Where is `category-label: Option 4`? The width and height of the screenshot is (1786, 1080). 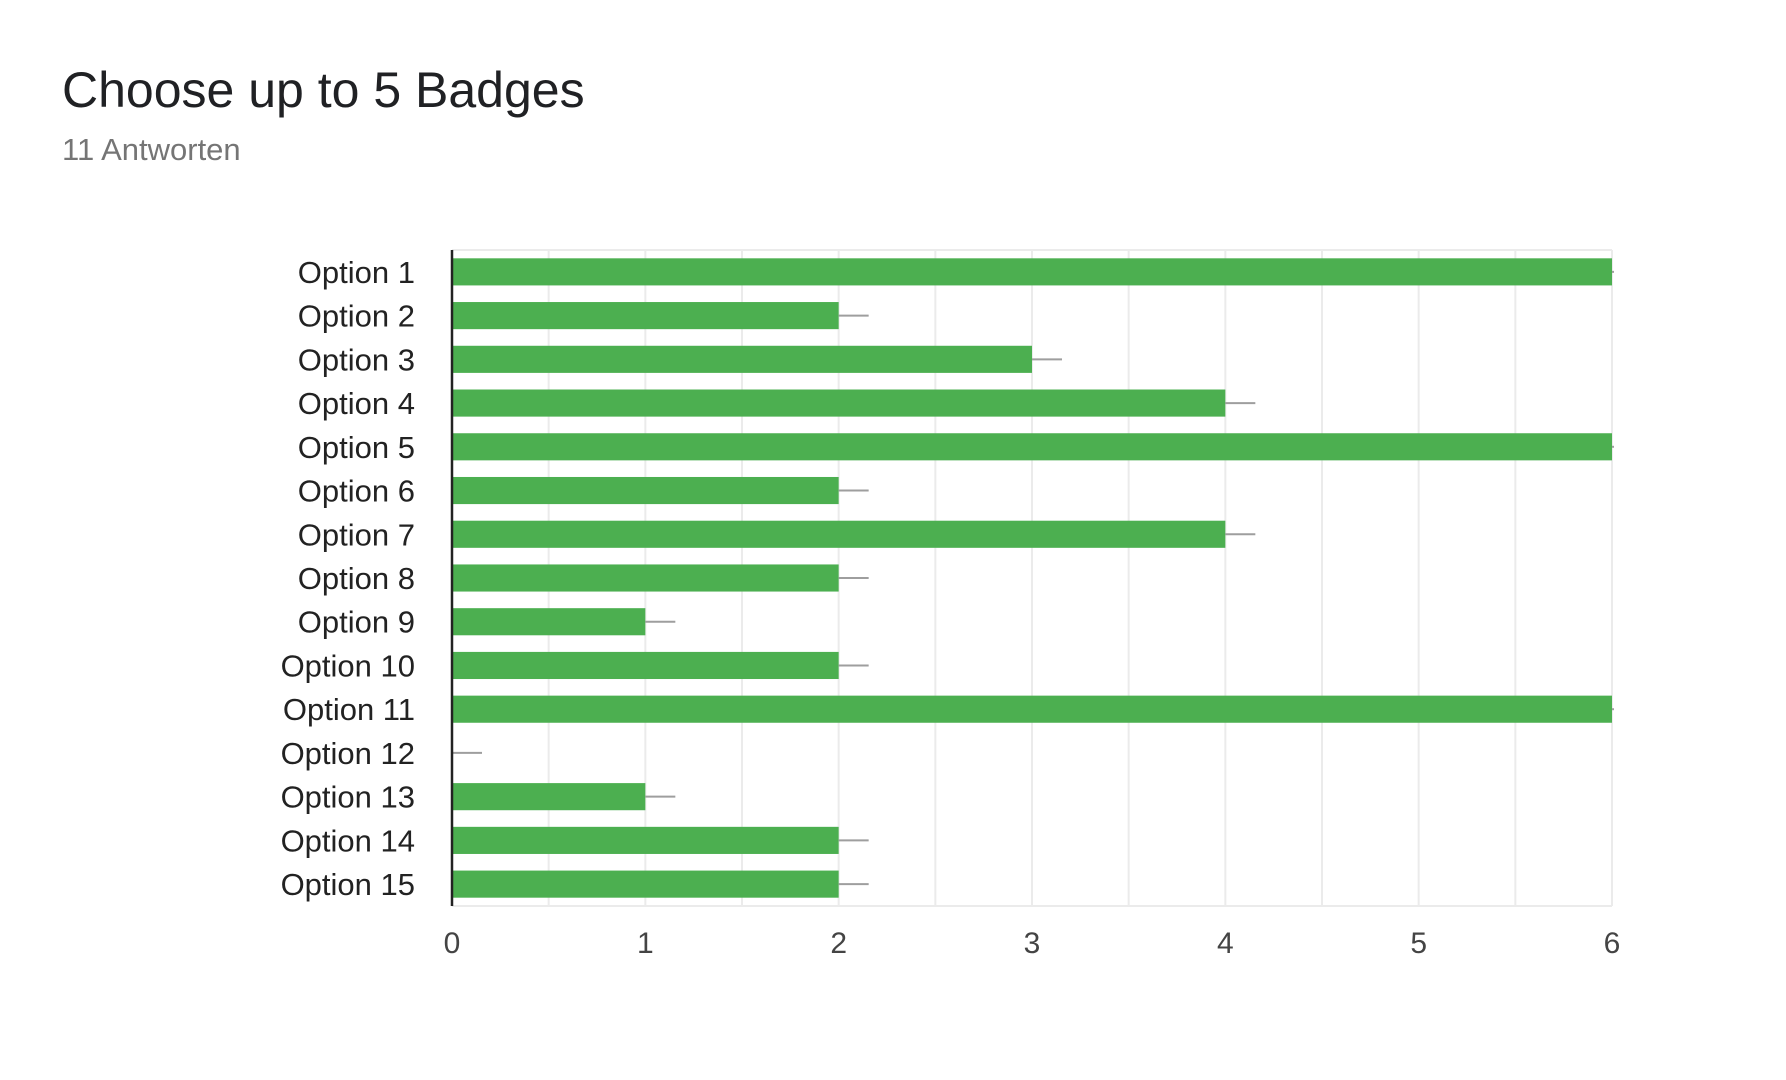 category-label: Option 4 is located at coordinates (356, 403).